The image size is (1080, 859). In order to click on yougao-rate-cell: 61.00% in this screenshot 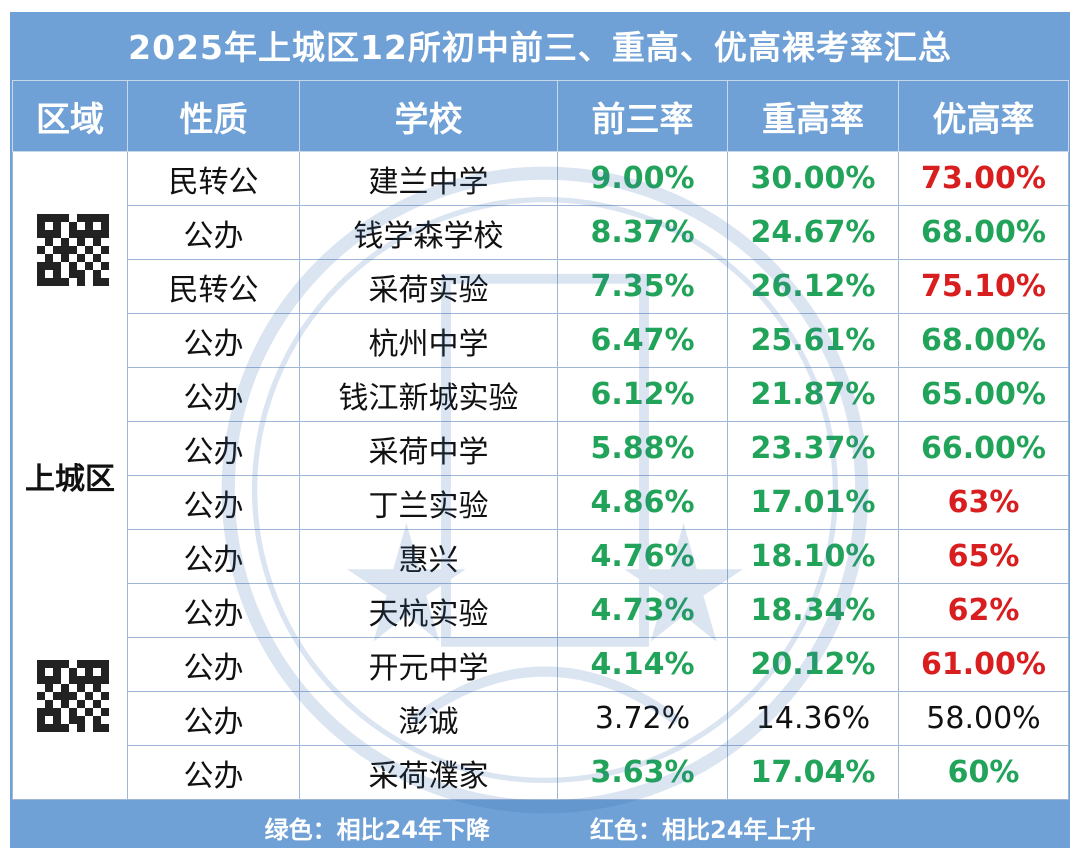, I will do `click(983, 664)`.